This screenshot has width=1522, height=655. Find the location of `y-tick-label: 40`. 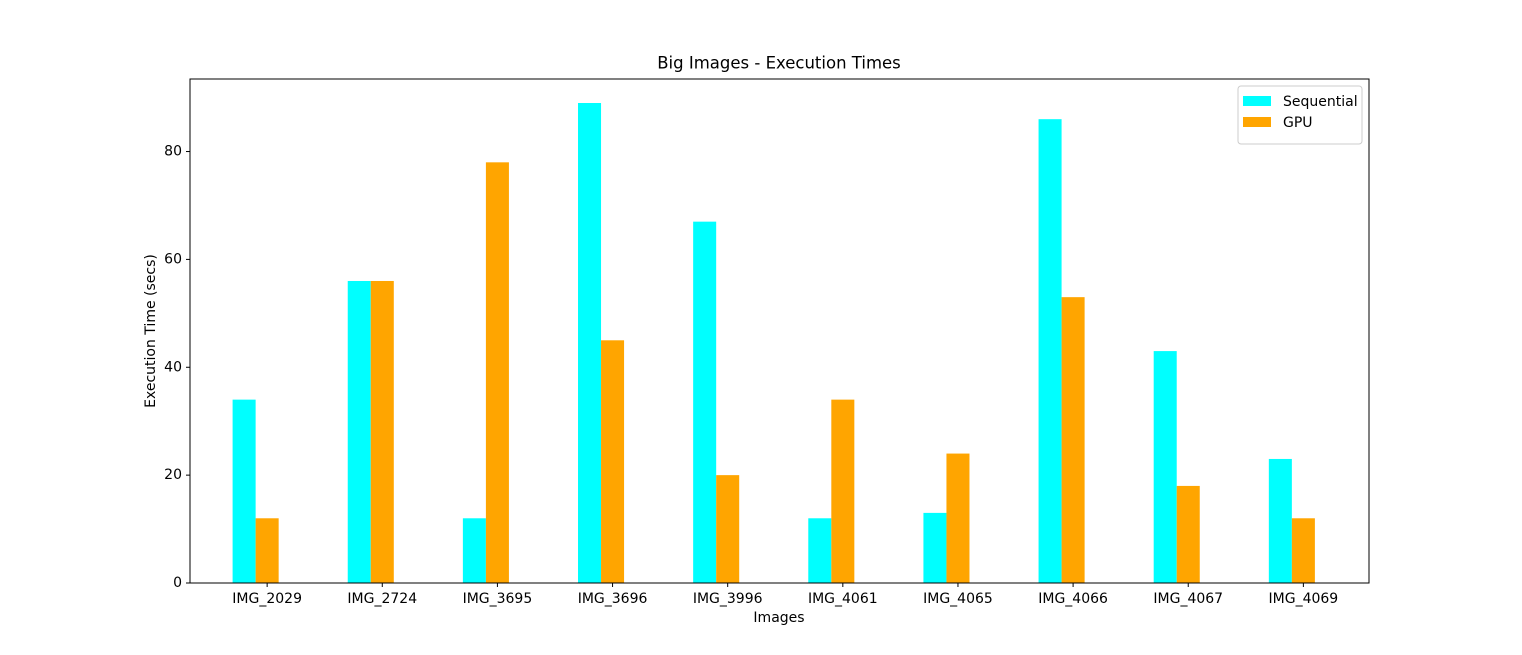

y-tick-label: 40 is located at coordinates (173, 367).